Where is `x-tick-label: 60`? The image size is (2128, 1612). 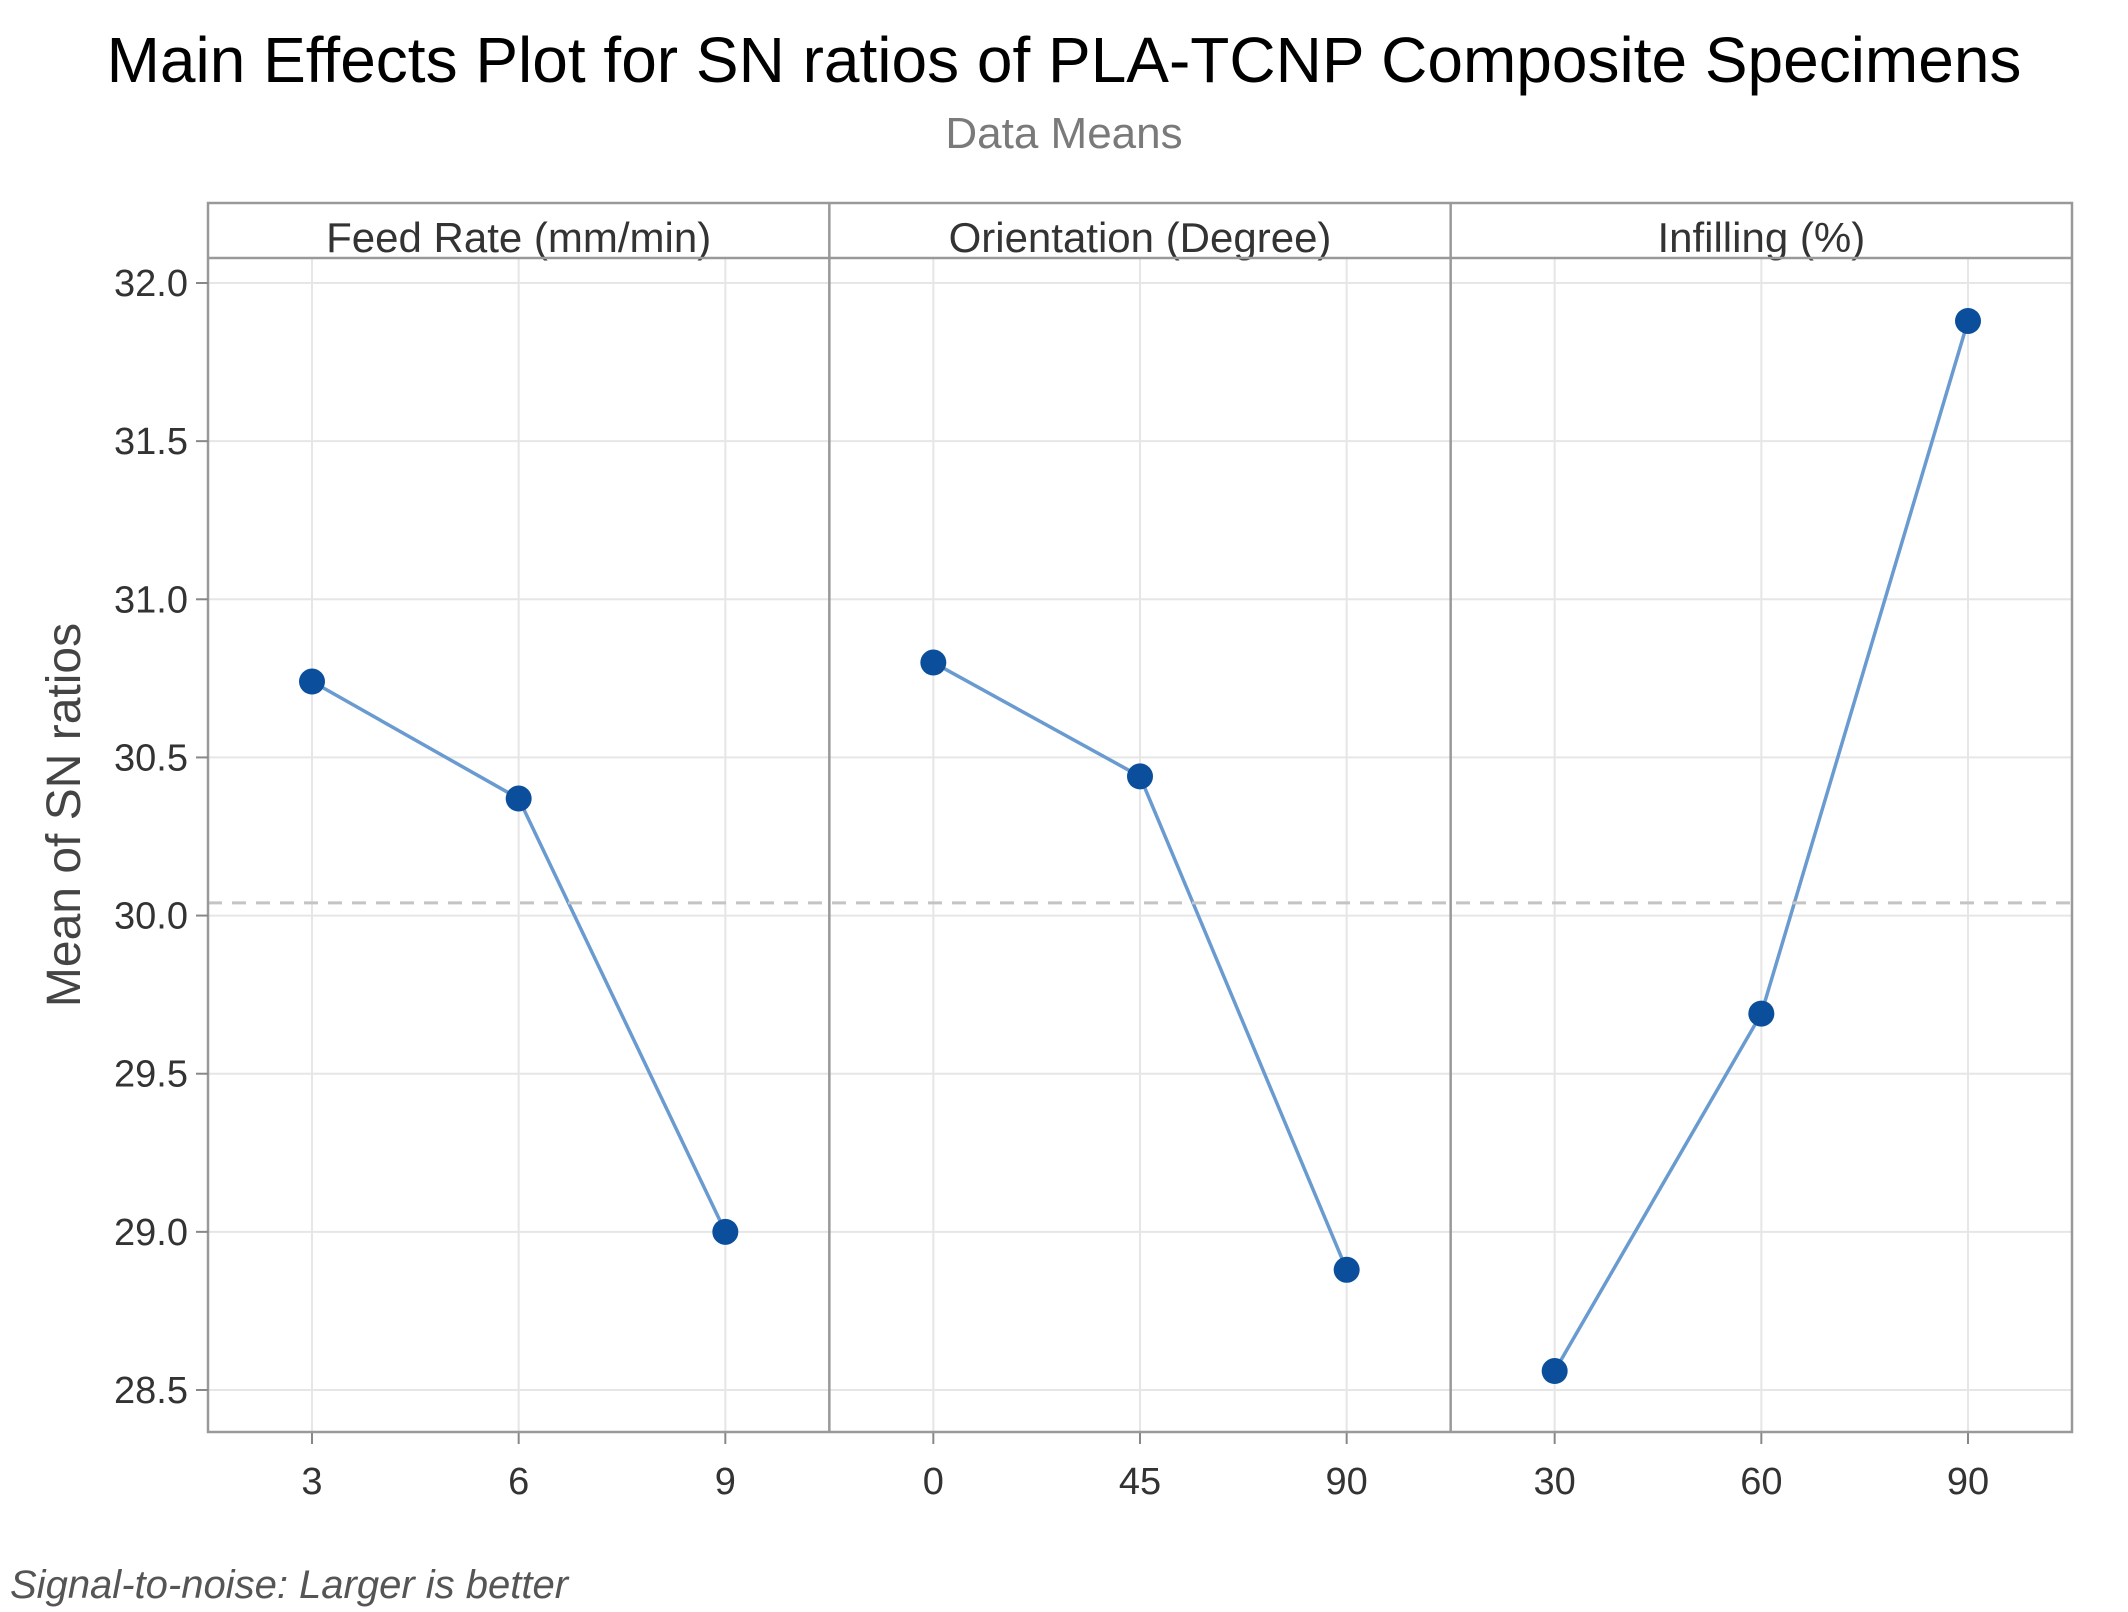 x-tick-label: 60 is located at coordinates (1761, 1482).